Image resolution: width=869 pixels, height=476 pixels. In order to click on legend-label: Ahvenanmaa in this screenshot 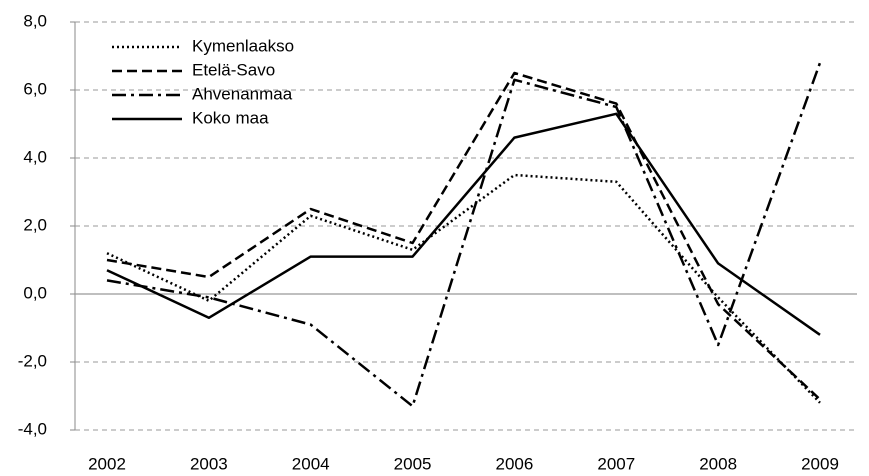, I will do `click(242, 93)`.